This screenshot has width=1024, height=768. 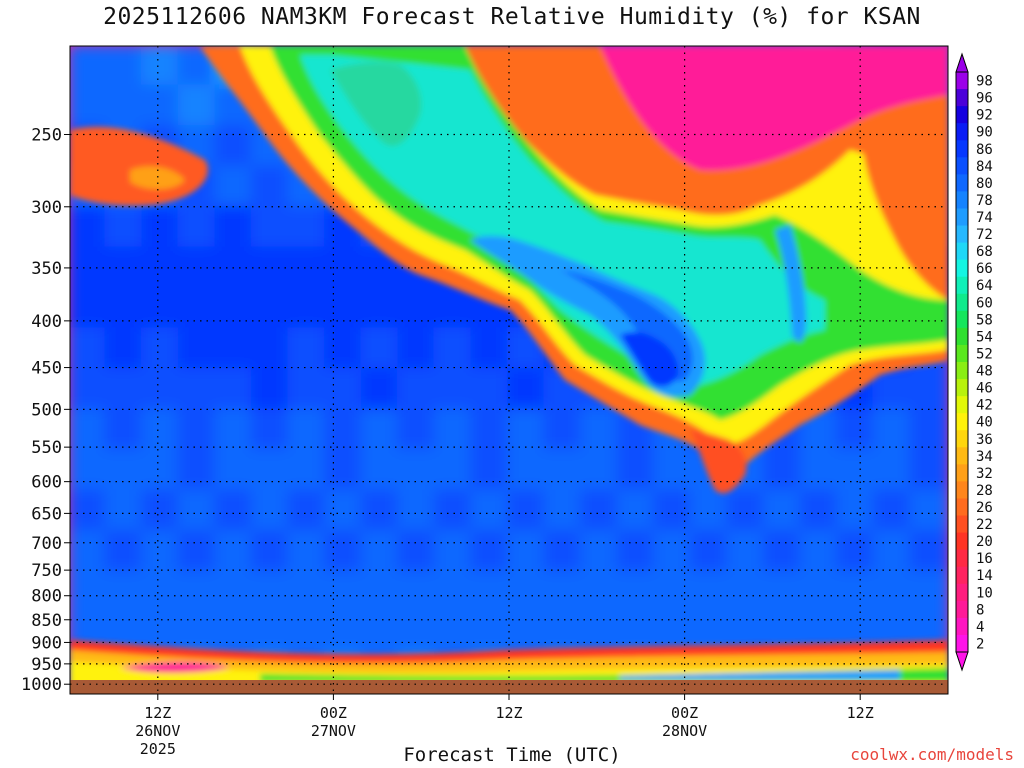 What do you see at coordinates (46, 410) in the screenshot?
I see `y-tick-label: 500` at bounding box center [46, 410].